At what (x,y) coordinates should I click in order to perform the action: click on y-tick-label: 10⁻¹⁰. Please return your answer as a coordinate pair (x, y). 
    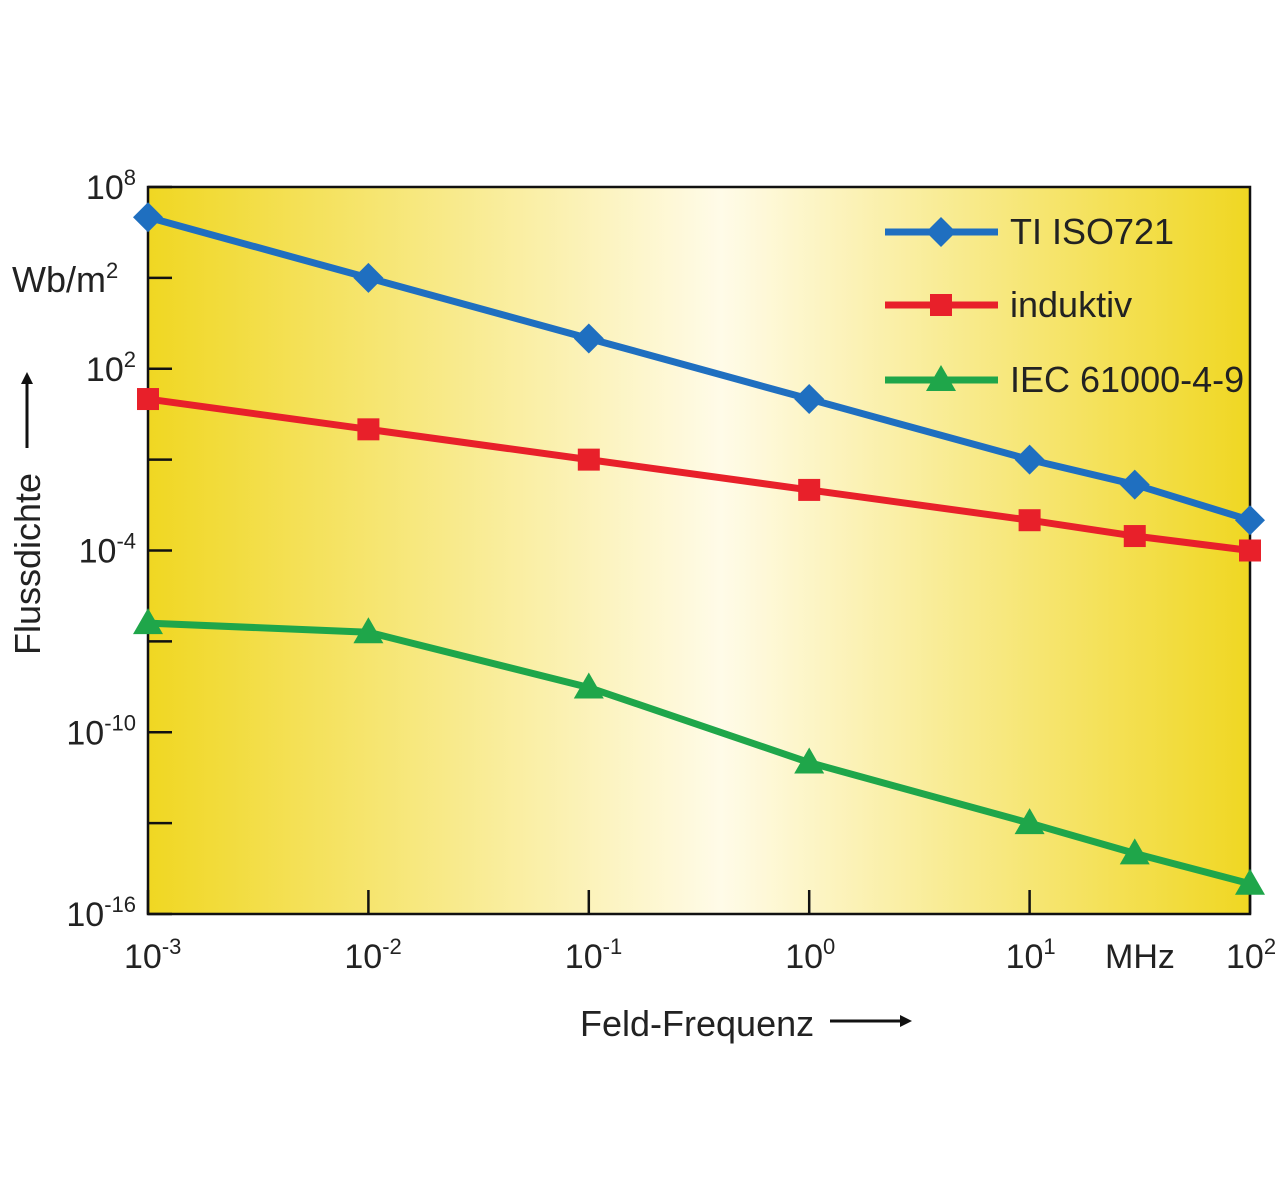
    Looking at the image, I should click on (101, 731).